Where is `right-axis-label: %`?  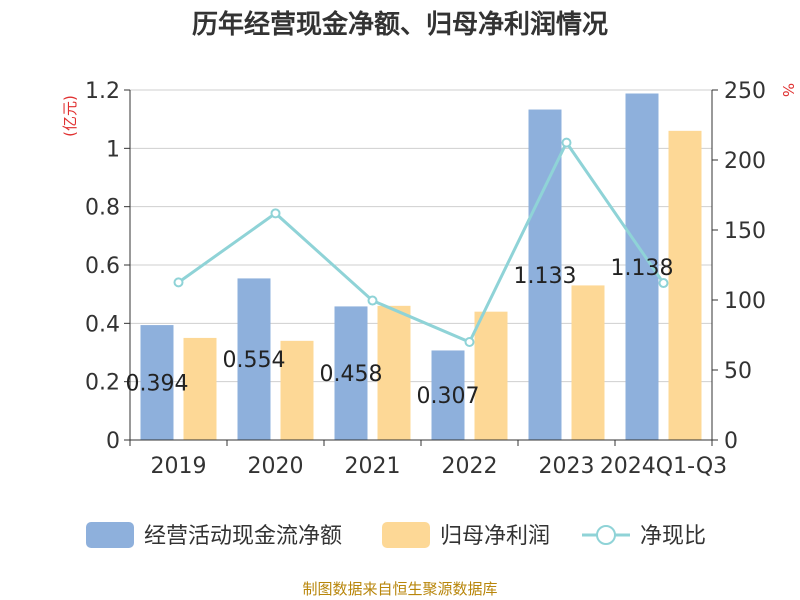
right-axis-label: % is located at coordinates (788, 90).